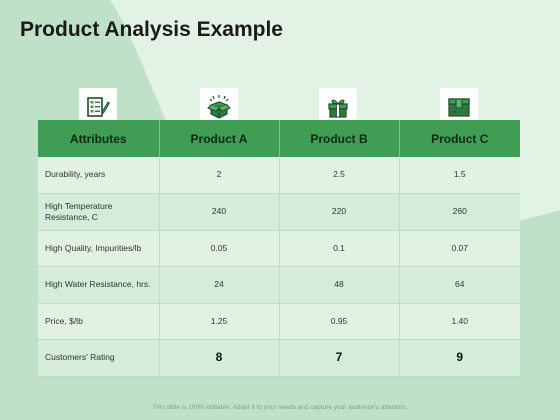 This screenshot has width=560, height=420. What do you see at coordinates (339, 358) in the screenshot?
I see `product-b-rating: 7` at bounding box center [339, 358].